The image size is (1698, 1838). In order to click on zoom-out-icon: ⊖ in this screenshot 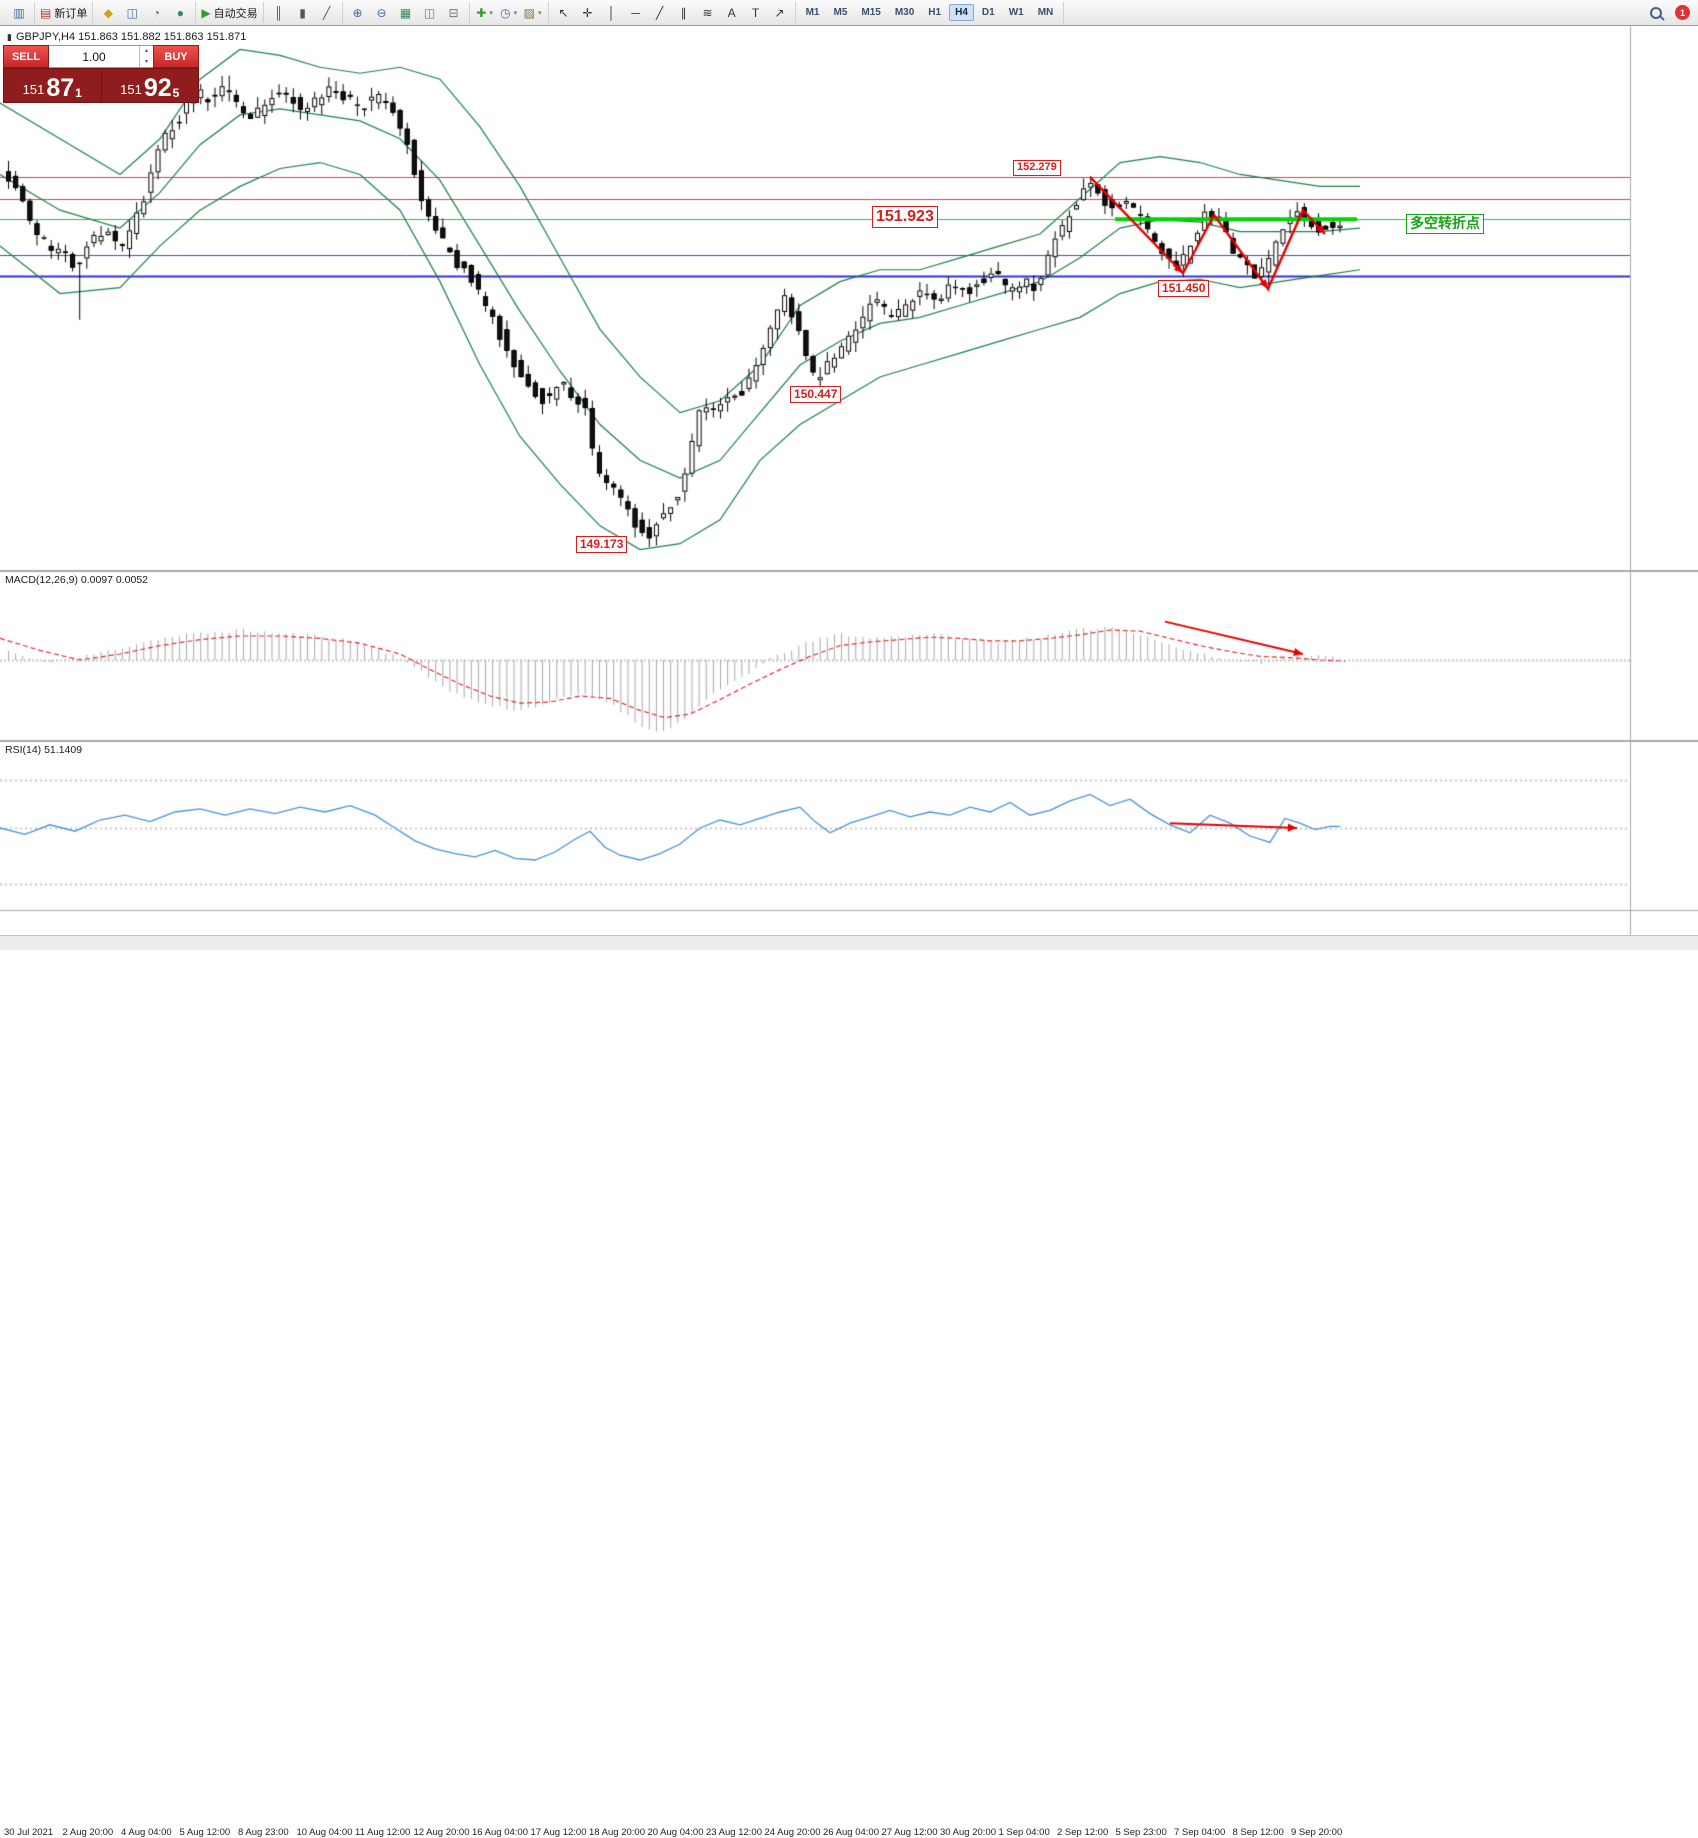, I will do `click(381, 12)`.